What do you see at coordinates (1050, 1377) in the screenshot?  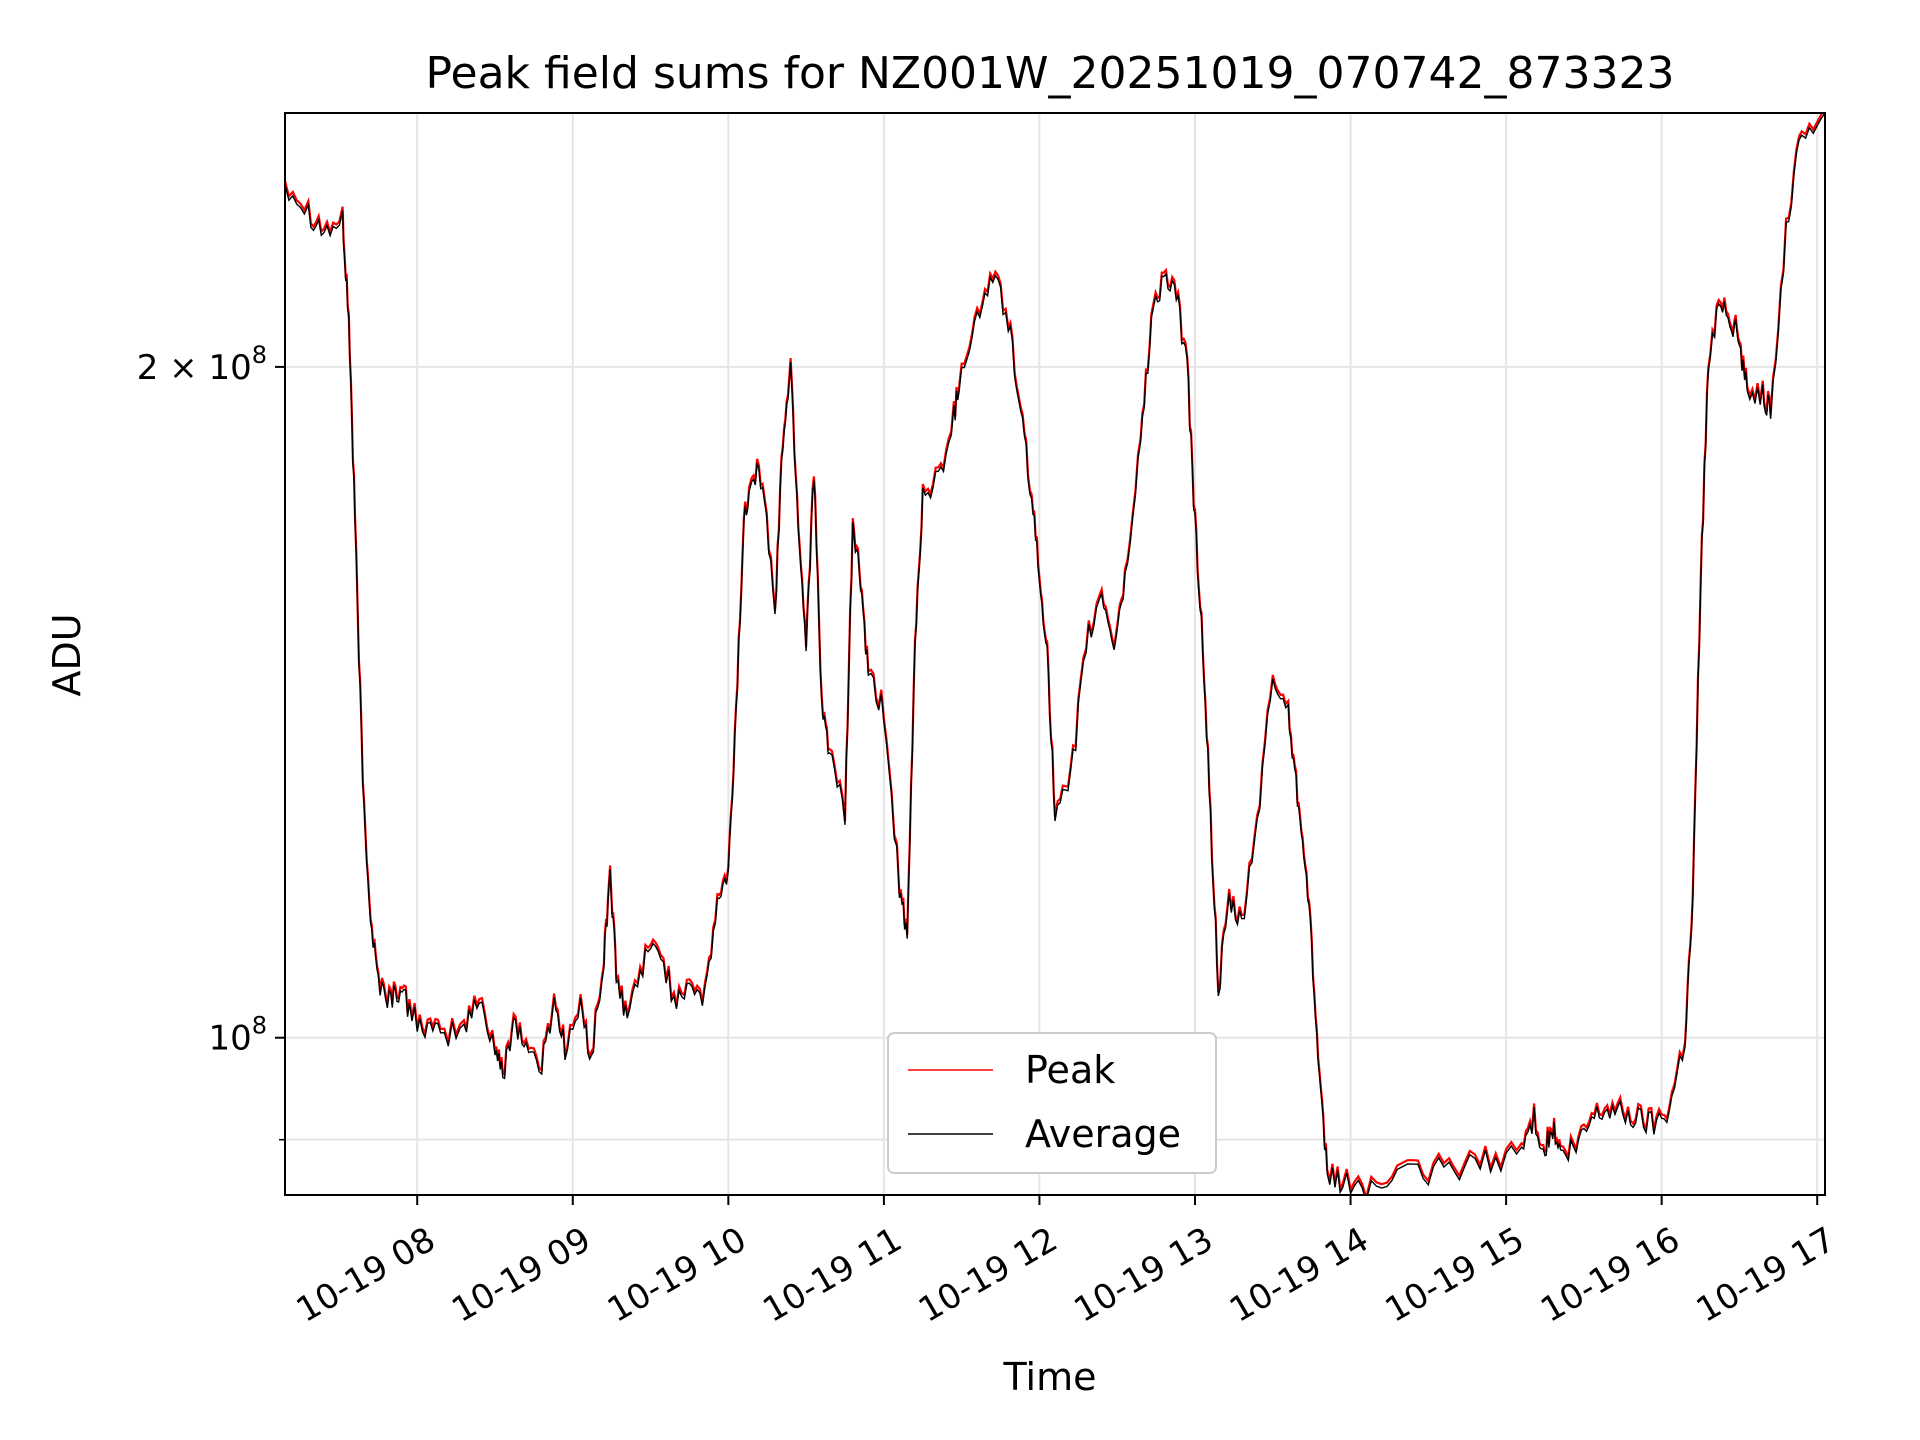 I see `x-axis-label: Time` at bounding box center [1050, 1377].